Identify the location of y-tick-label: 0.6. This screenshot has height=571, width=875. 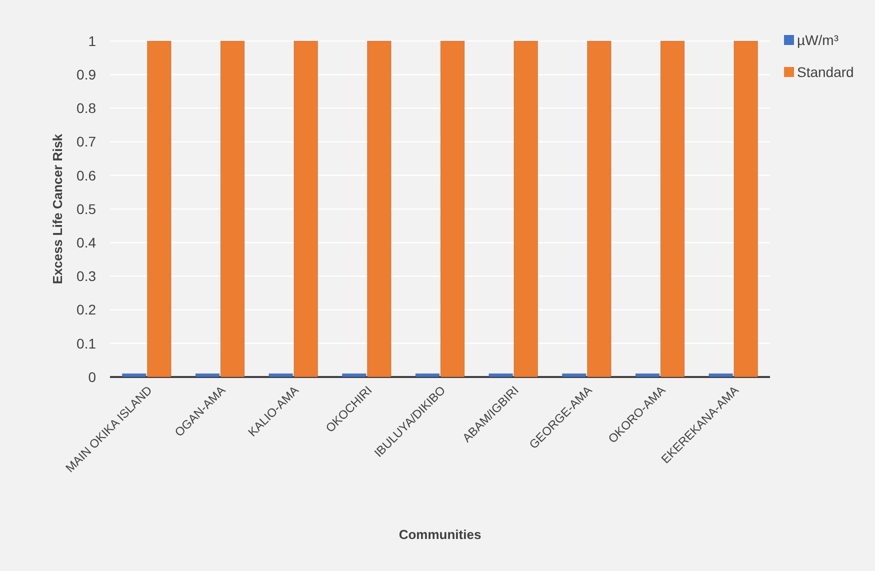
(86, 175).